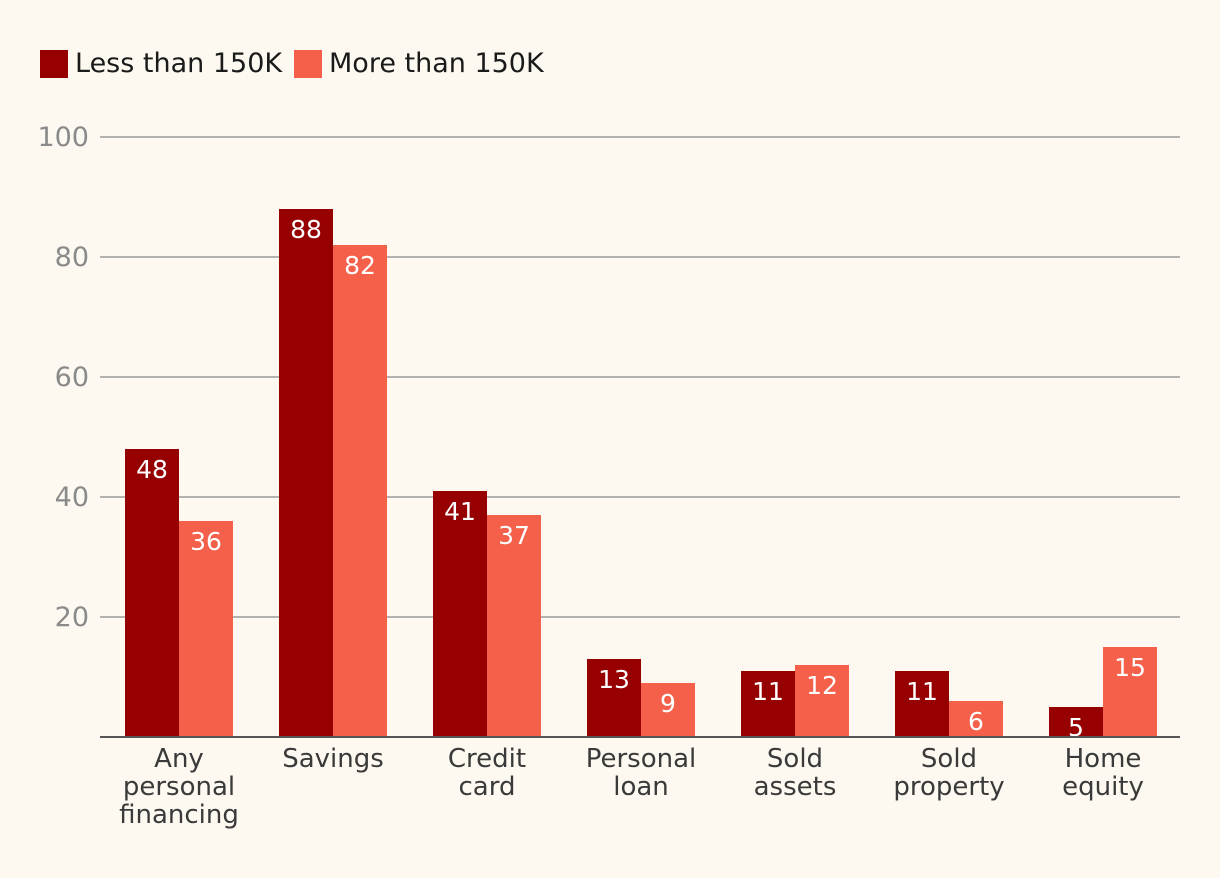 This screenshot has width=1220, height=878. Describe the element at coordinates (63, 137) in the screenshot. I see `y-tick-label-100: 100` at that location.